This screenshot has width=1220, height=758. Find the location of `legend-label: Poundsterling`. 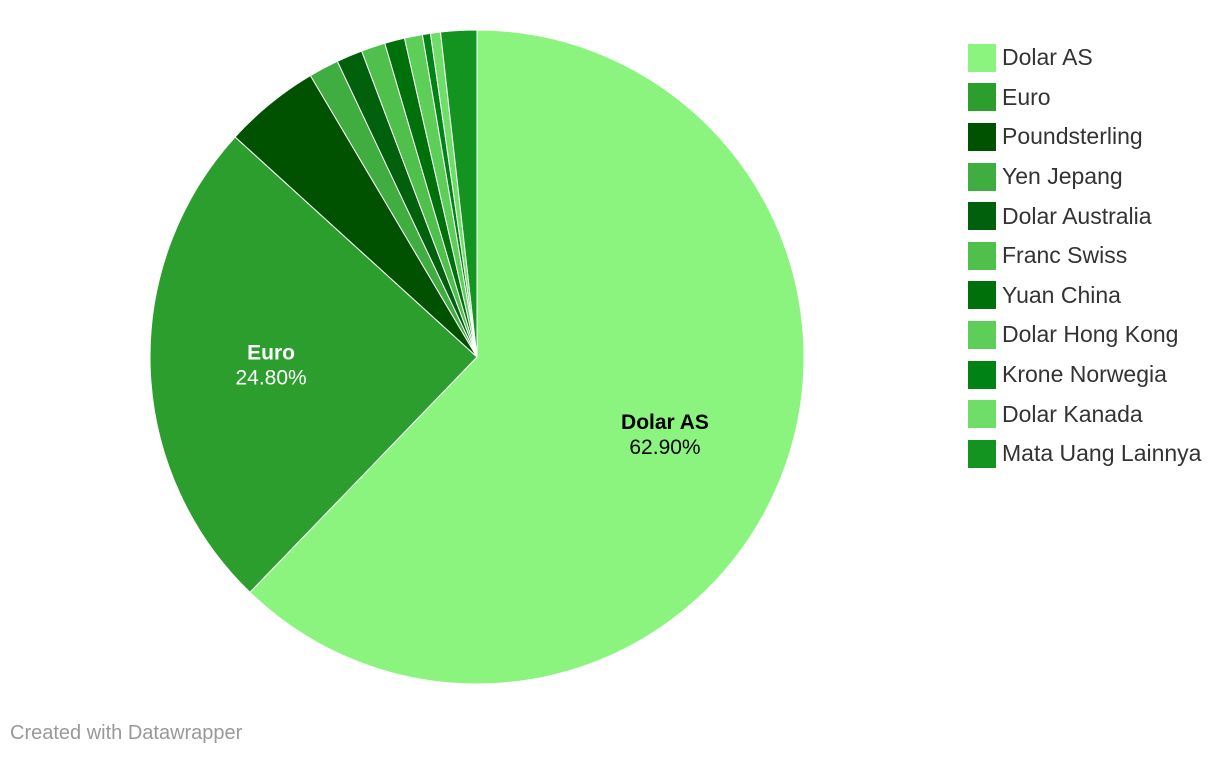

legend-label: Poundsterling is located at coordinates (1072, 136).